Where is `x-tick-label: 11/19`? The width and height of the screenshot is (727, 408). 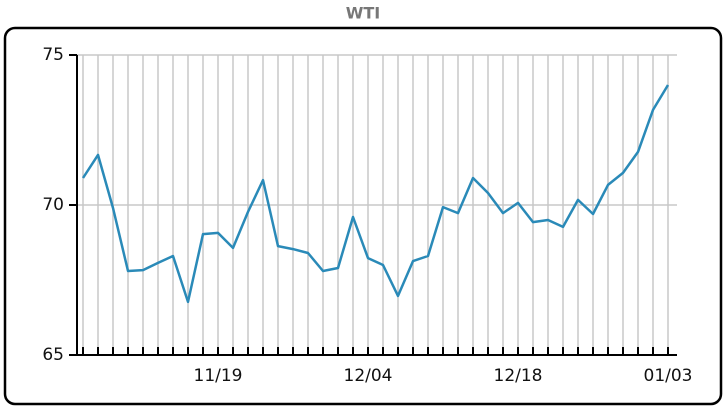 x-tick-label: 11/19 is located at coordinates (218, 376).